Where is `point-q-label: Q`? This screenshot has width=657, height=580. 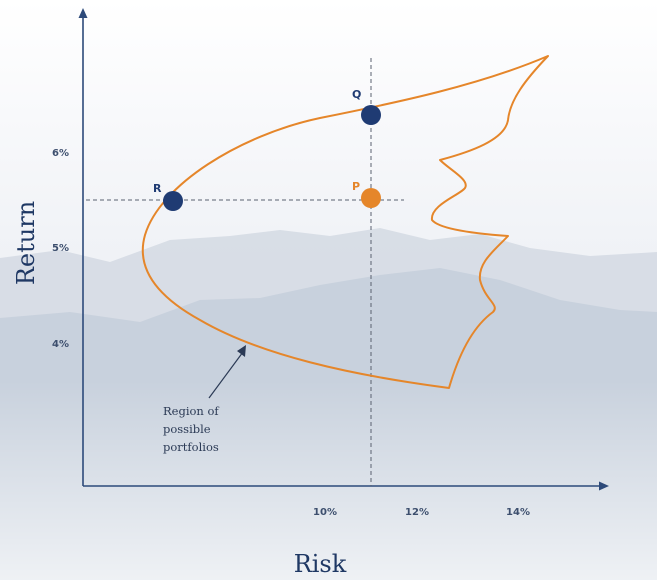
point-q-label: Q is located at coordinates (356, 94).